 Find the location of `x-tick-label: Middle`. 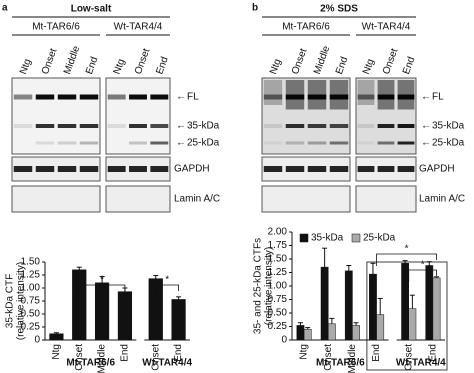

x-tick-label: Middle is located at coordinates (102, 358).